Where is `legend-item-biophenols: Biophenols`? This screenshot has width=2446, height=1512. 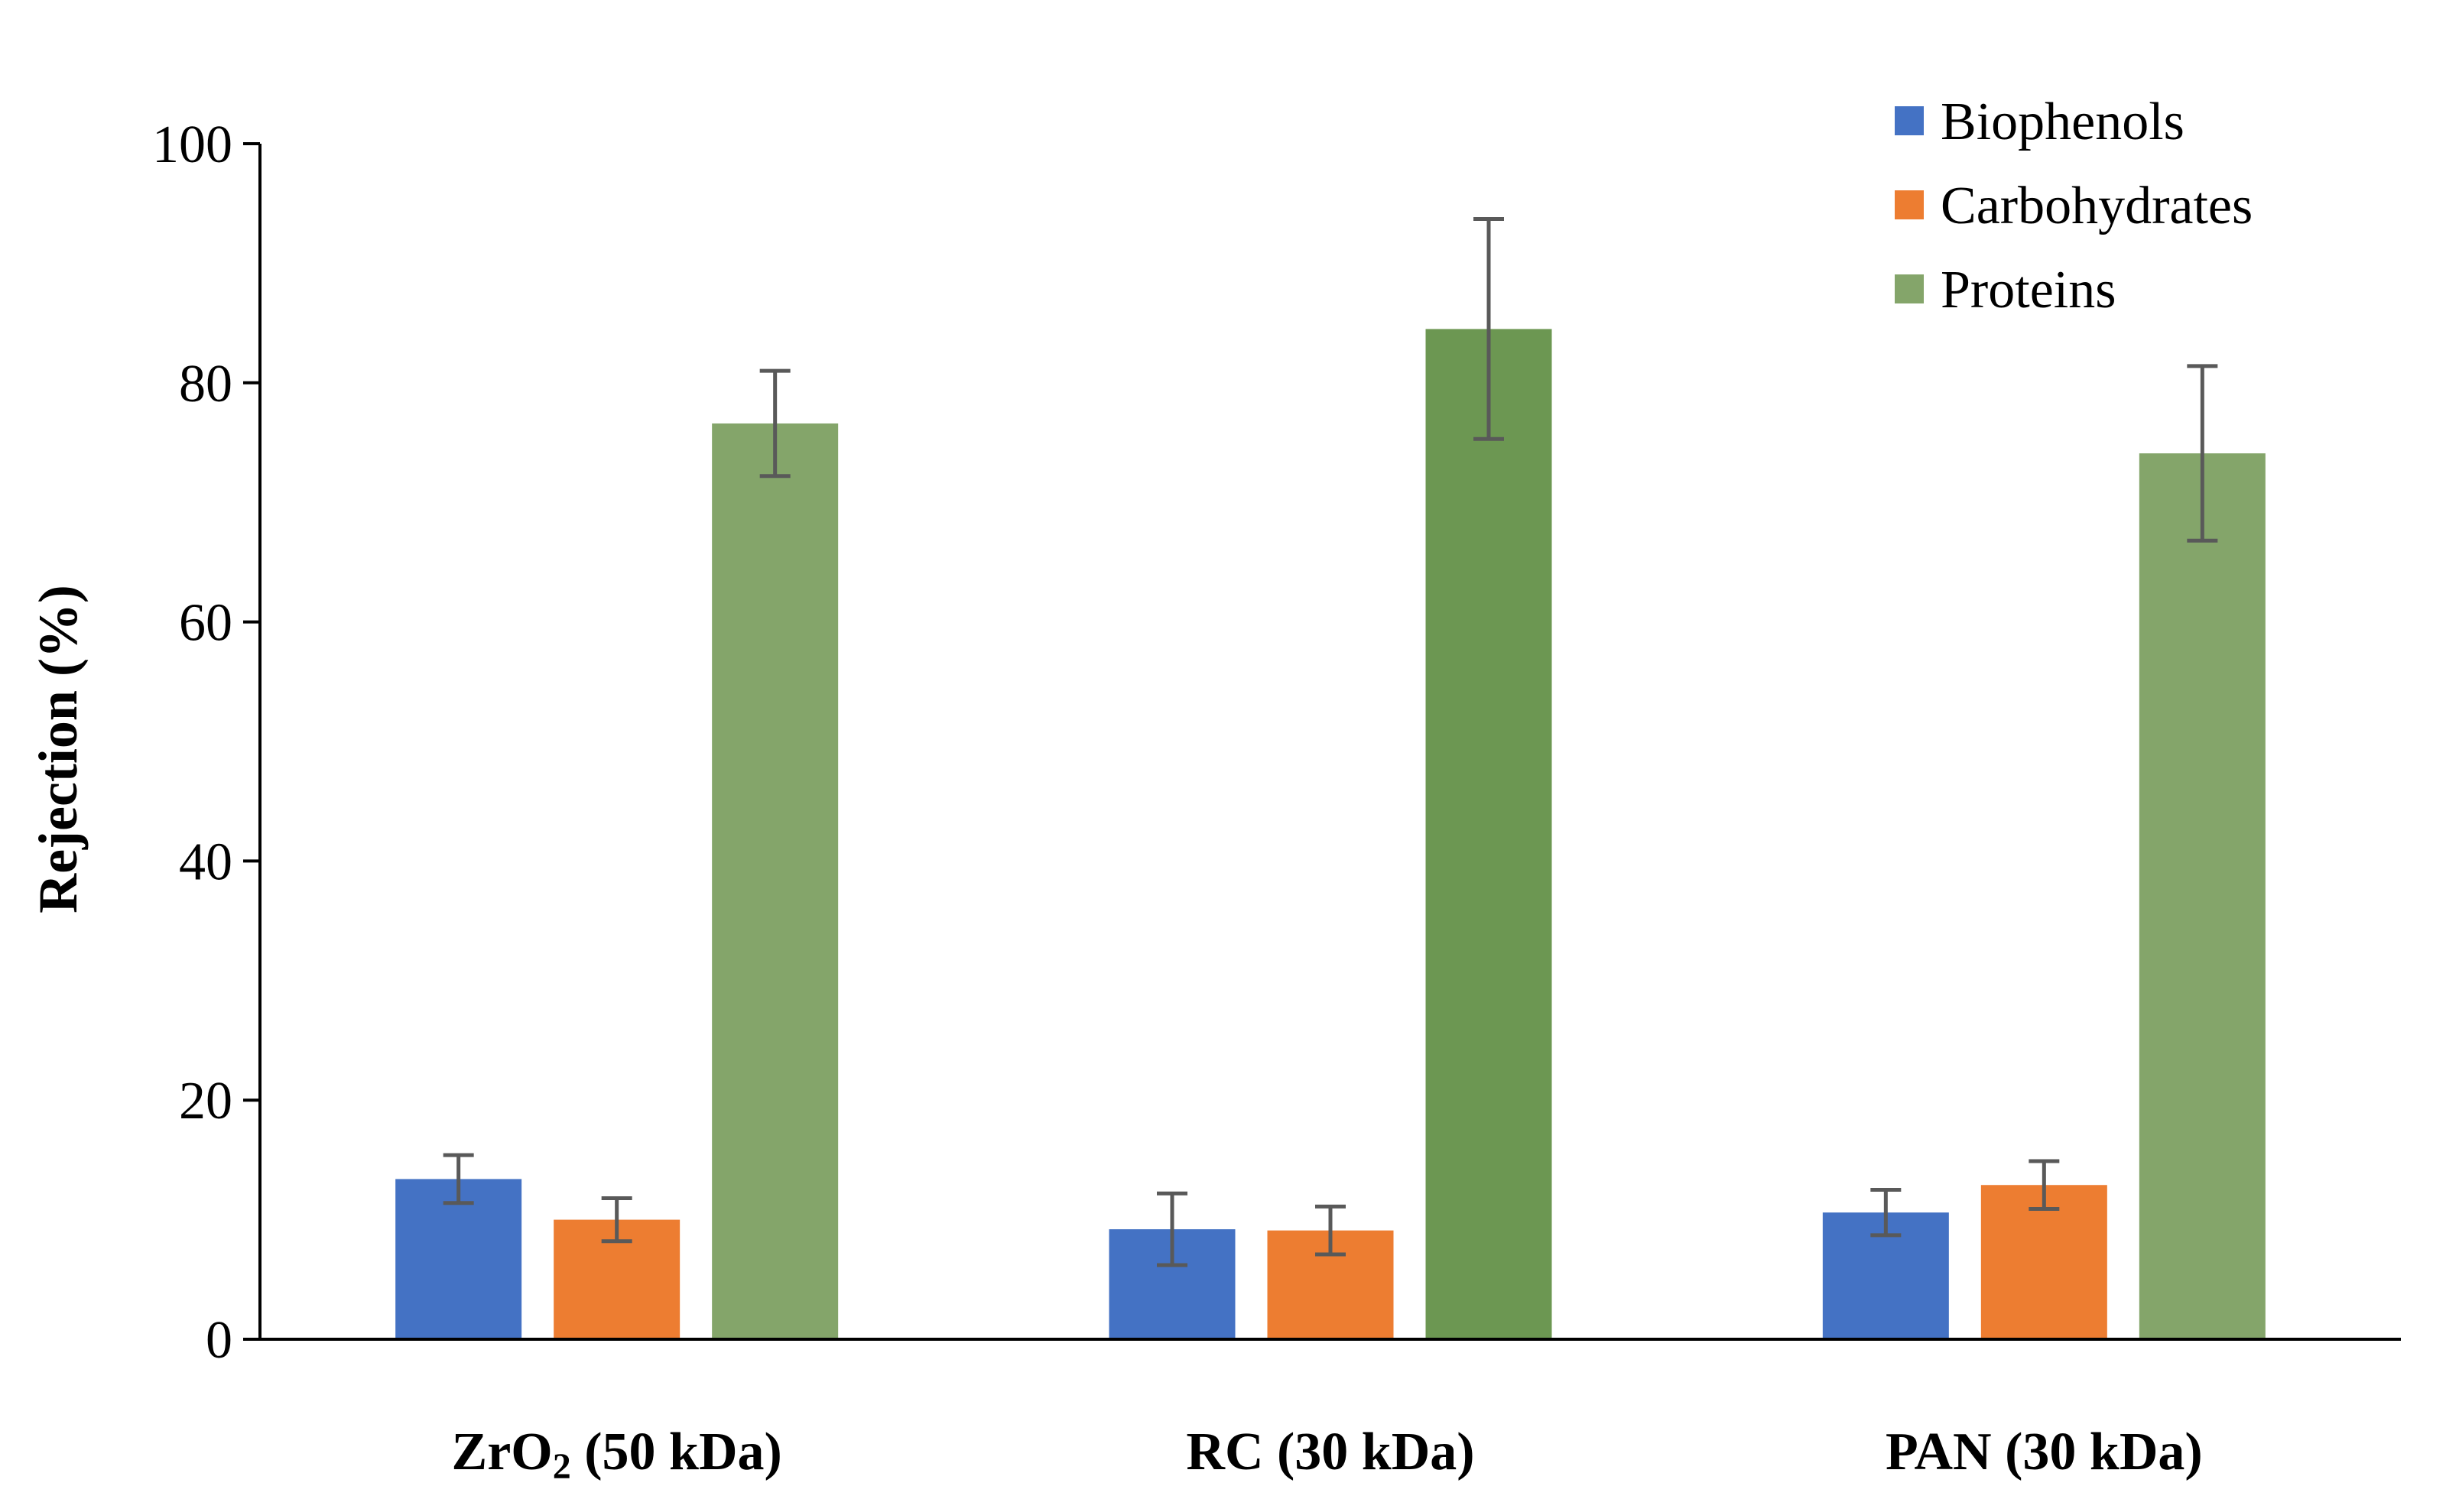
legend-item-biophenols: Biophenols is located at coordinates (2040, 121).